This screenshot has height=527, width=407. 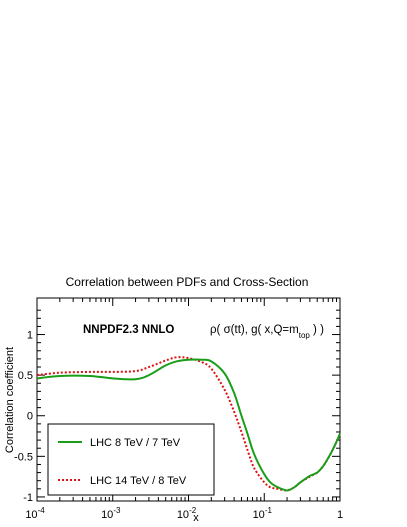 I want to click on x-tick-label: 10⁻³, so click(x=111, y=513).